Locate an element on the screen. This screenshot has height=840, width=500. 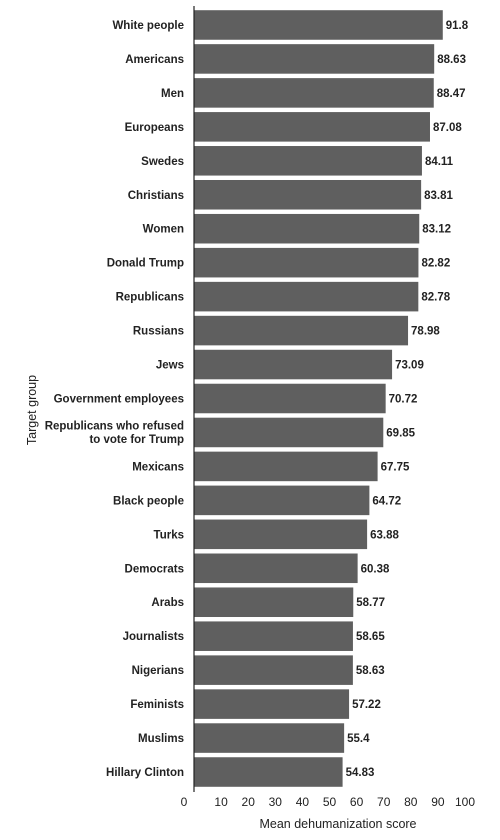
category-label: Government employees is located at coordinates (119, 400).